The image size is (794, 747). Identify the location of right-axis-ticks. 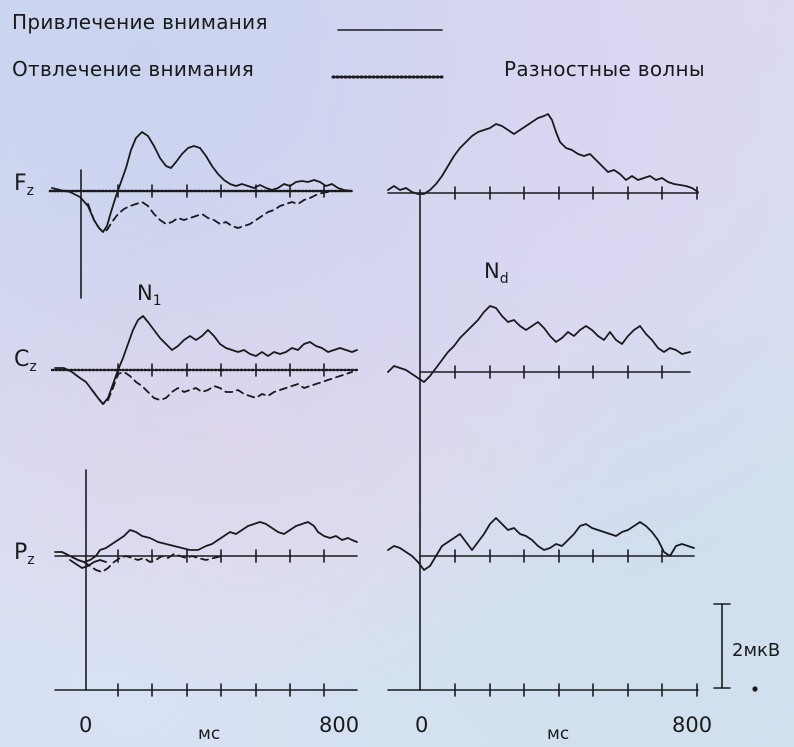
(576, 690).